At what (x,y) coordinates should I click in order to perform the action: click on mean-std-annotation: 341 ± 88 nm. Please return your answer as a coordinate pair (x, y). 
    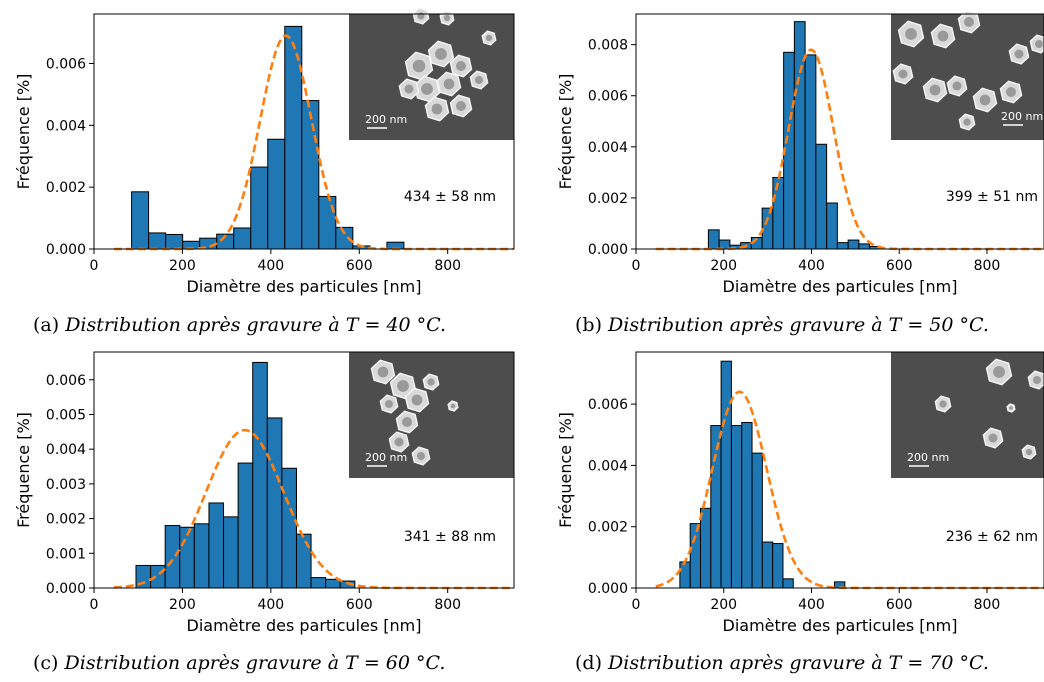
    Looking at the image, I should click on (450, 537).